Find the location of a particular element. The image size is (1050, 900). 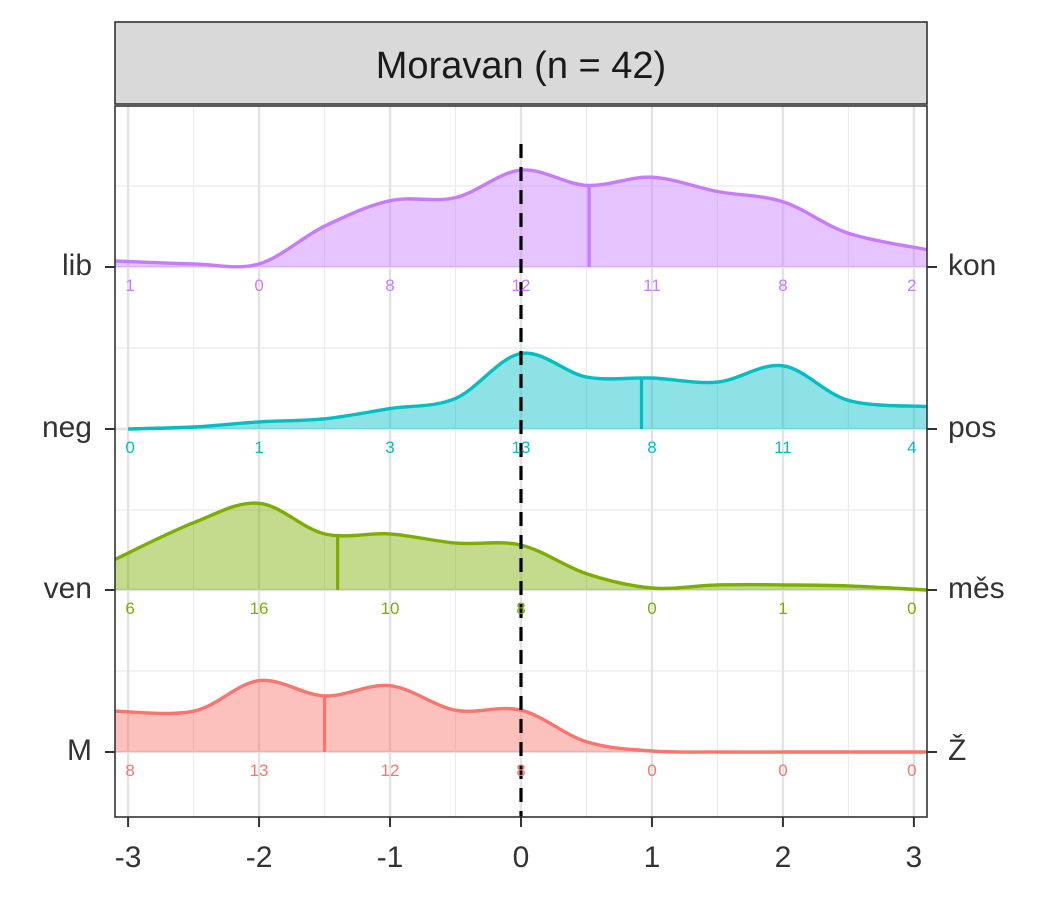

strip-background is located at coordinates (521, 63).